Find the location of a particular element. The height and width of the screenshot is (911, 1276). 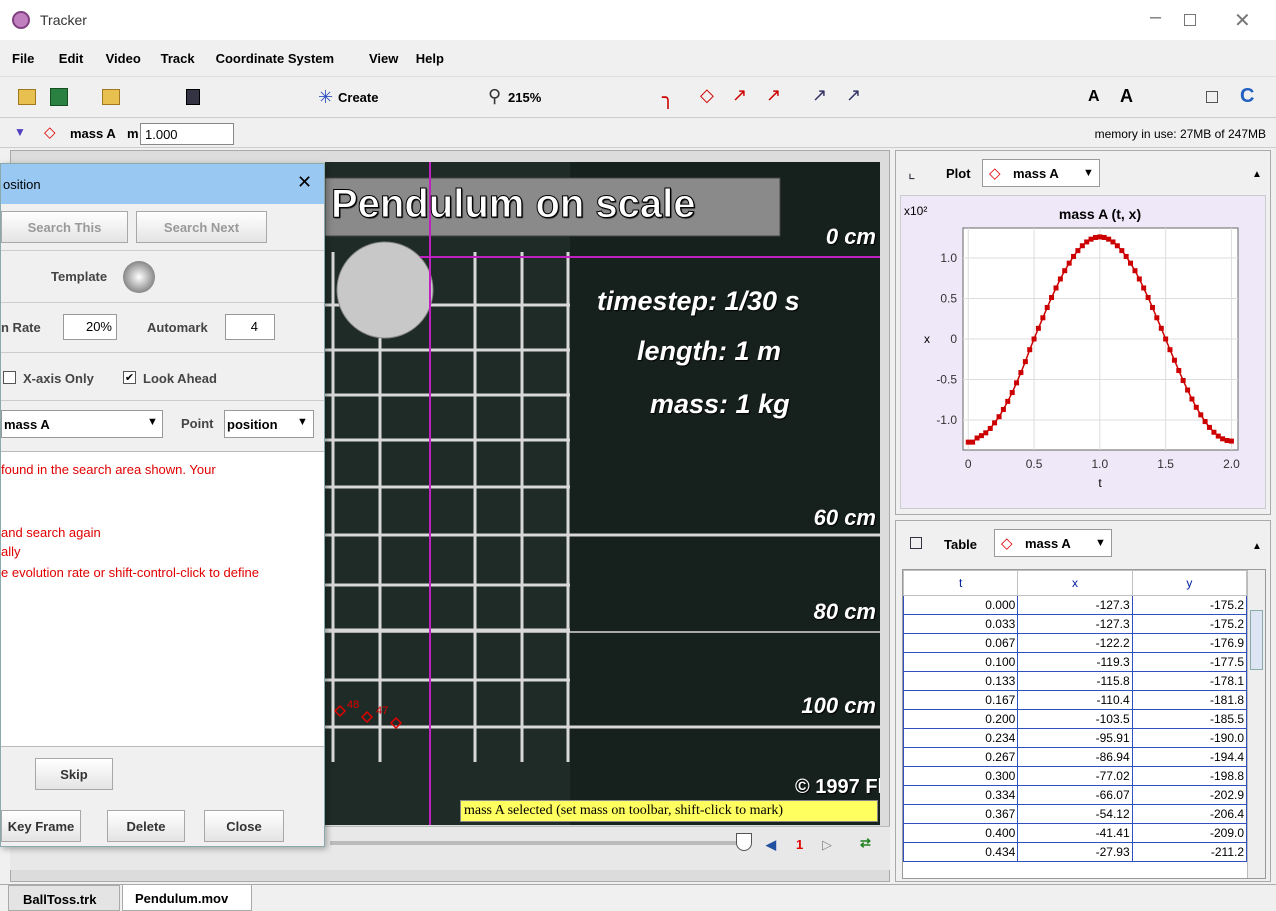

refresh-icon: C is located at coordinates (1247, 96).